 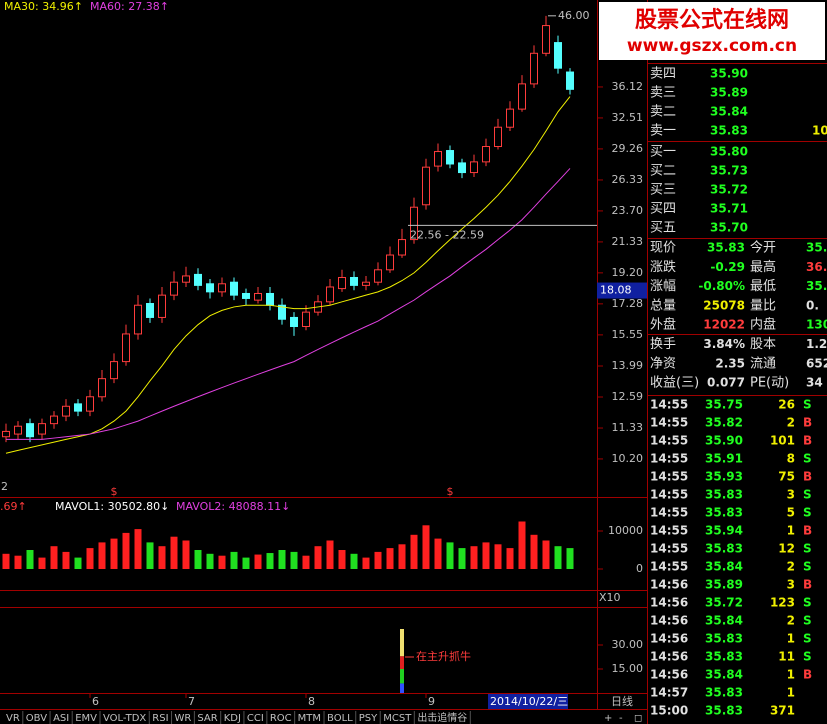 What do you see at coordinates (397, 718) in the screenshot?
I see `indicator-tab: MCST` at bounding box center [397, 718].